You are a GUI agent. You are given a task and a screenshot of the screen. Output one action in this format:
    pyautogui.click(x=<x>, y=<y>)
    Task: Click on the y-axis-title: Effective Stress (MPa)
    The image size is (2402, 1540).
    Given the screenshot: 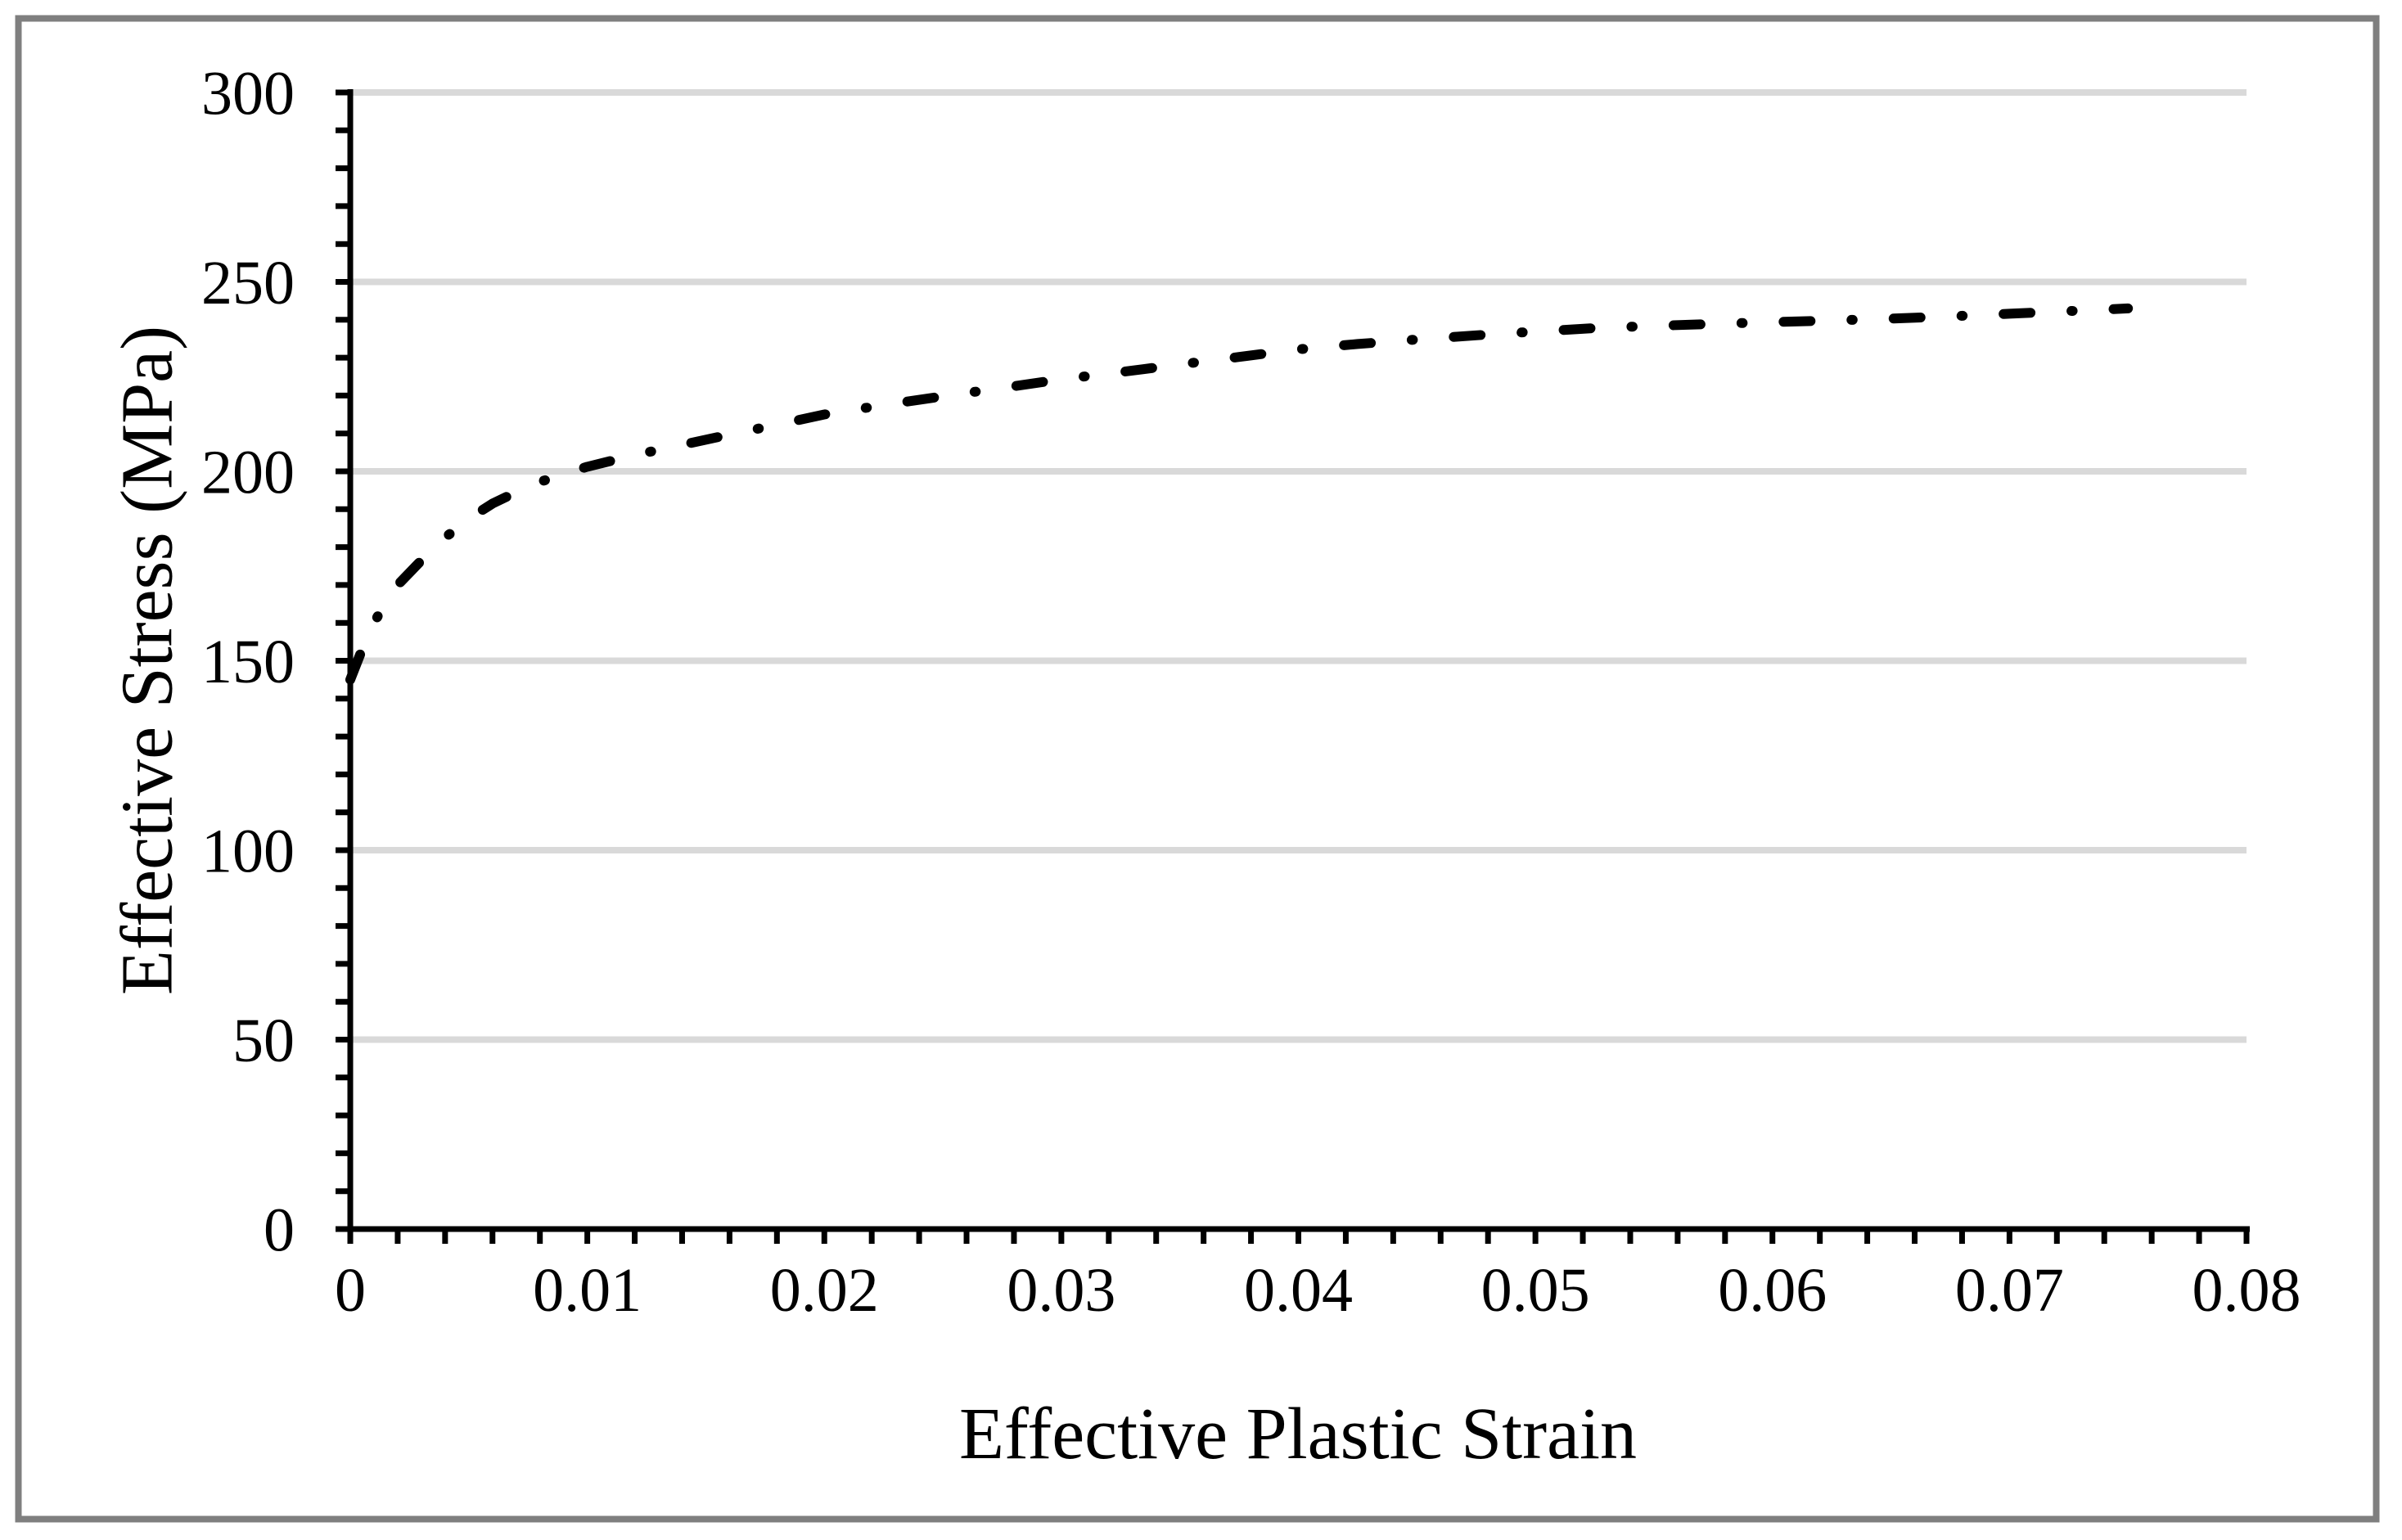 What is the action you would take?
    pyautogui.click(x=147, y=660)
    